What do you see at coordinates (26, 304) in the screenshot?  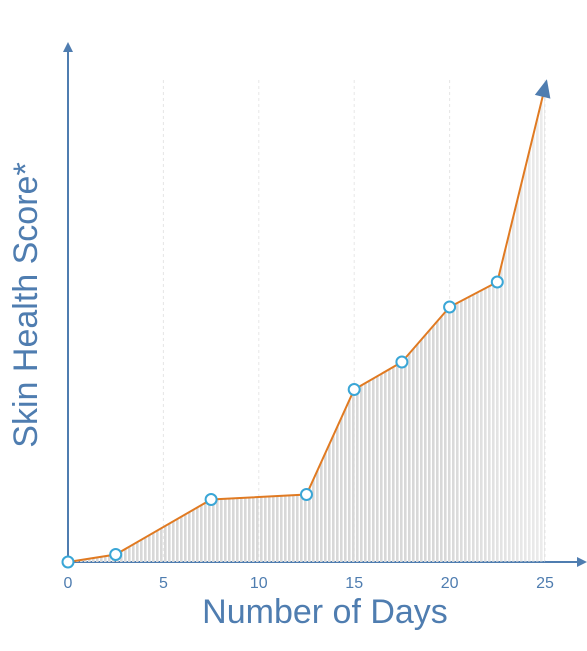 I see `y-axis-title: Skin Health Score*` at bounding box center [26, 304].